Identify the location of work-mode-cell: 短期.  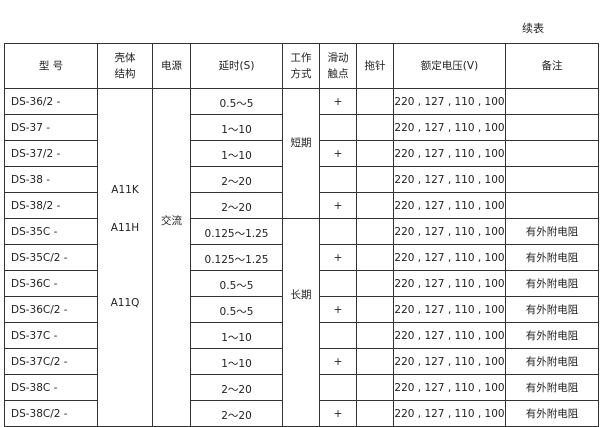
(301, 153).